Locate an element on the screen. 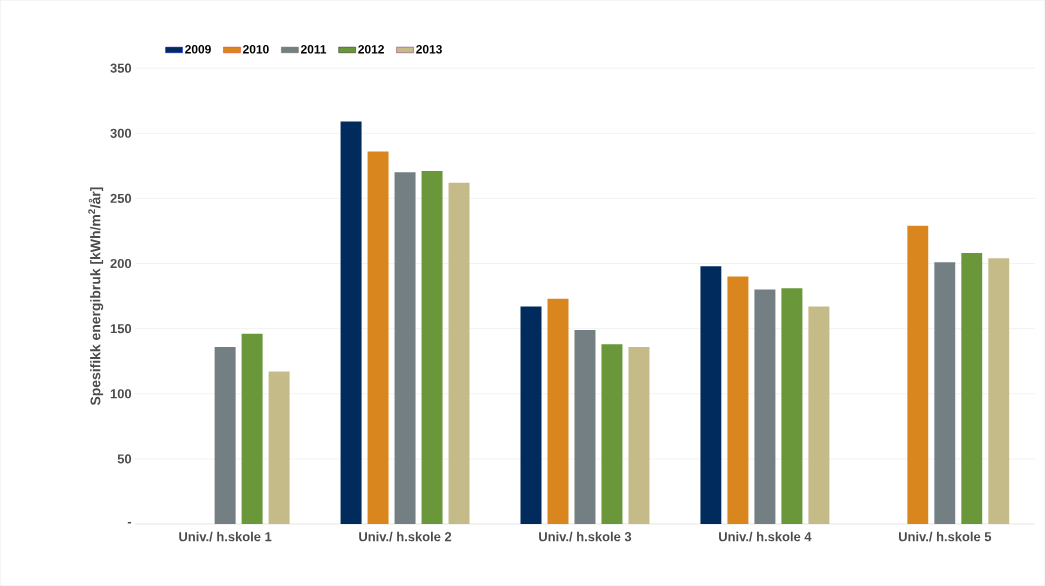 Image resolution: width=1045 pixels, height=586 pixels. y-tick-label: 150 is located at coordinates (121, 328).